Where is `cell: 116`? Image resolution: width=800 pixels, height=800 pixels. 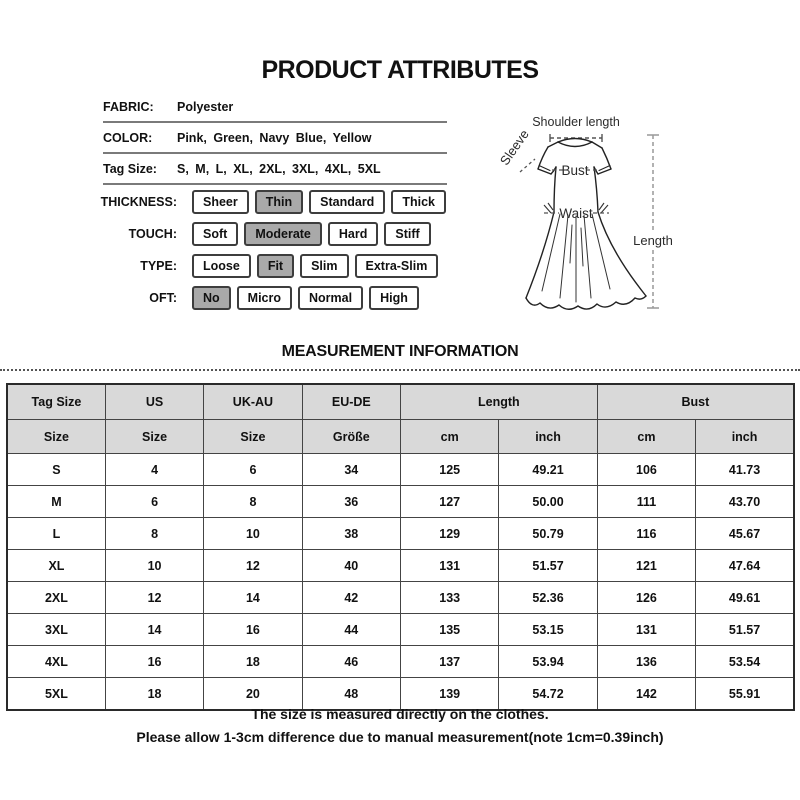
cell: 116 is located at coordinates (646, 533).